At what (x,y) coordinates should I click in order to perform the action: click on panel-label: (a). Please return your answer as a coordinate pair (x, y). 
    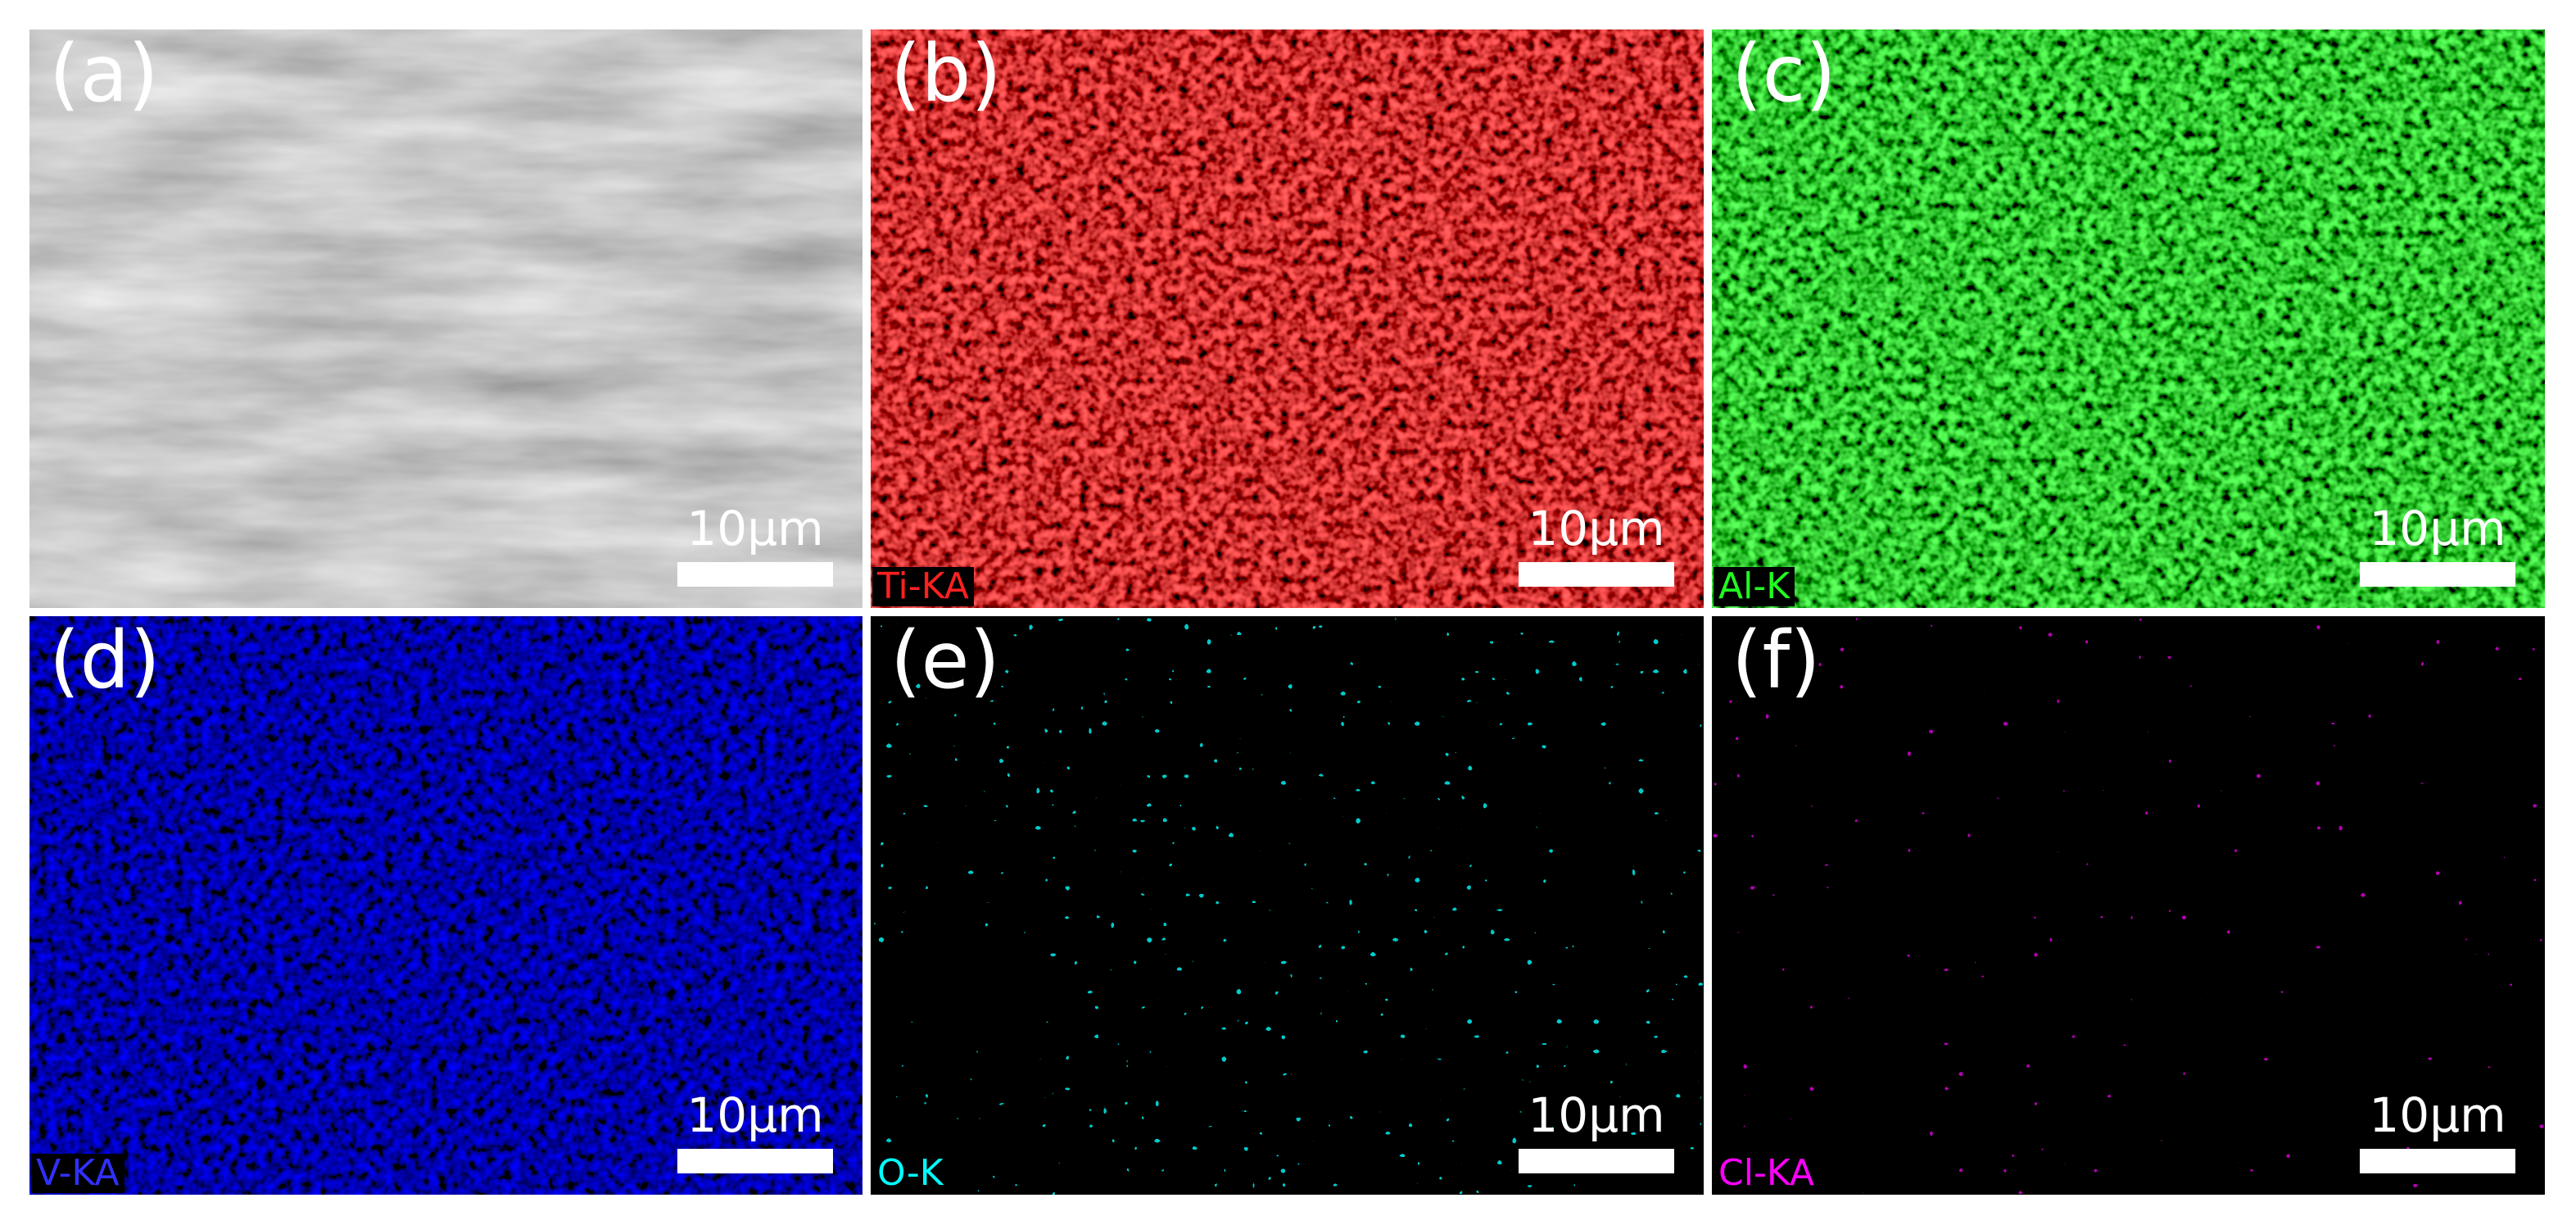
    Looking at the image, I should click on (104, 74).